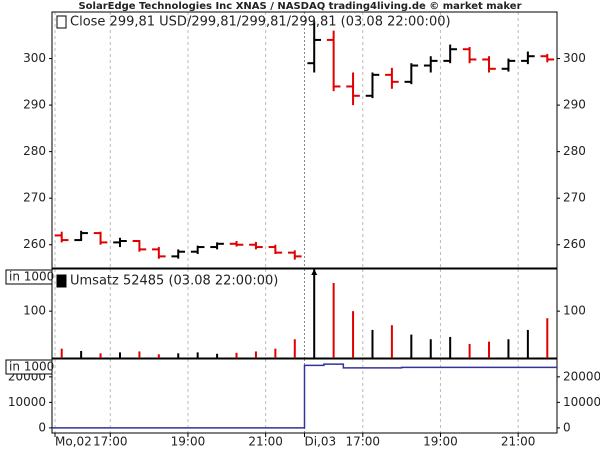 This screenshot has width=600, height=450. I want to click on x-tick-label: Mo,02, so click(73, 442).